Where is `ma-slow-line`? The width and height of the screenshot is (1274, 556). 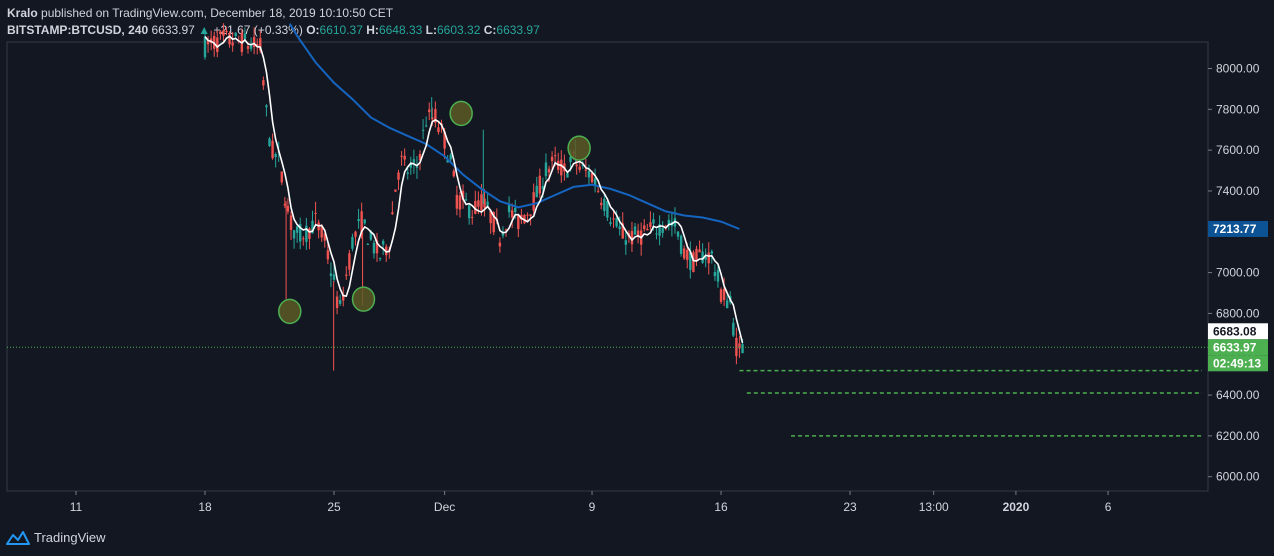
ma-slow-line is located at coordinates (514, 126).